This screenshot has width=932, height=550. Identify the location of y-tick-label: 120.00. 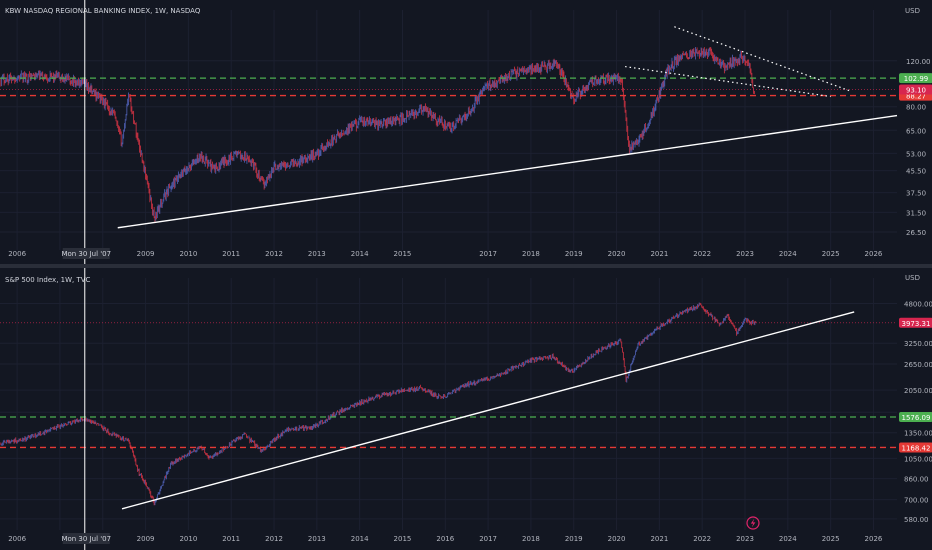
(918, 62).